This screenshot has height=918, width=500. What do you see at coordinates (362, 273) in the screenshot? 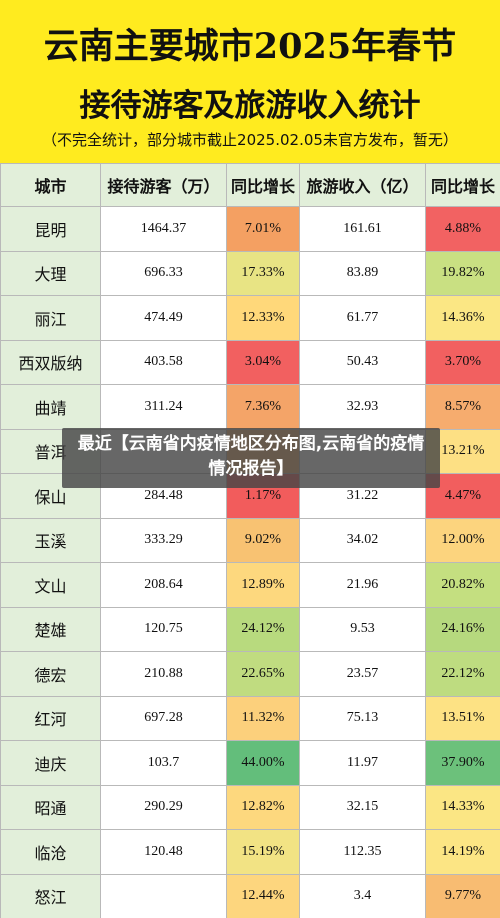
I see `cell-revenue: 83.89` at bounding box center [362, 273].